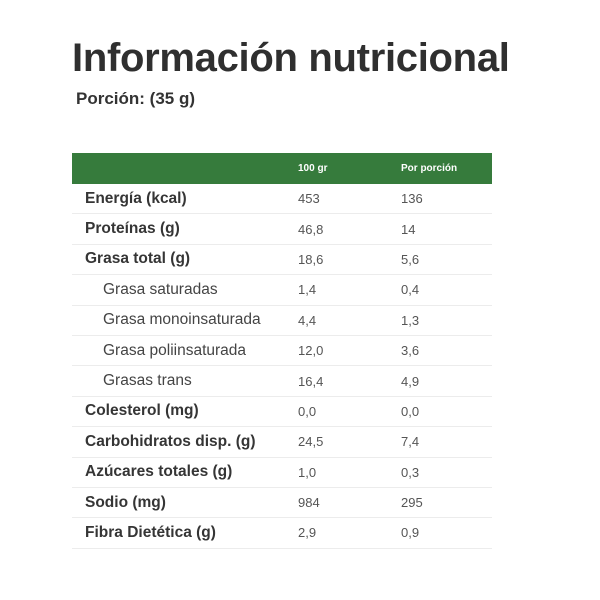 This screenshot has height=600, width=600. Describe the element at coordinates (410, 290) in the screenshot. I see `value-per-portion: 0,4` at that location.